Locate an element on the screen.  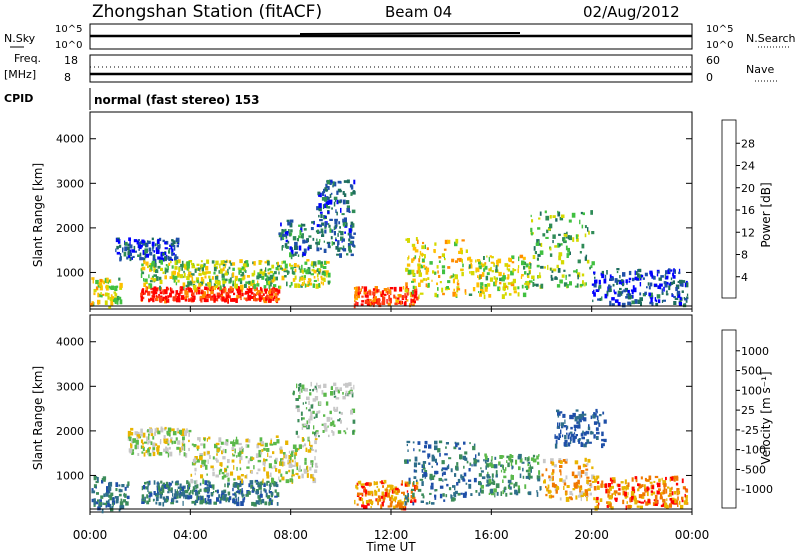
power-ylabel: Slant Range [km] is located at coordinates (38, 215).